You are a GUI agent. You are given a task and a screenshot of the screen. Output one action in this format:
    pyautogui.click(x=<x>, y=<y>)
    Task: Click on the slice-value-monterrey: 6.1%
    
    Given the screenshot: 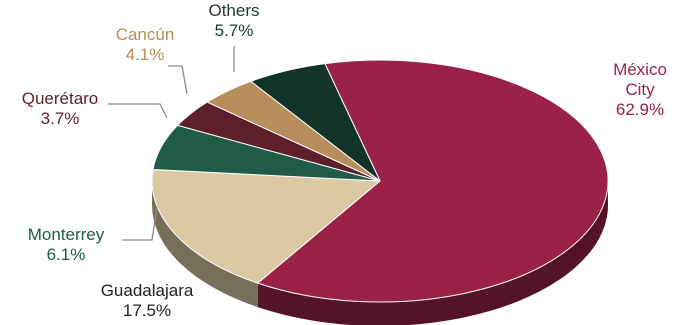 What is the action you would take?
    pyautogui.click(x=66, y=254)
    